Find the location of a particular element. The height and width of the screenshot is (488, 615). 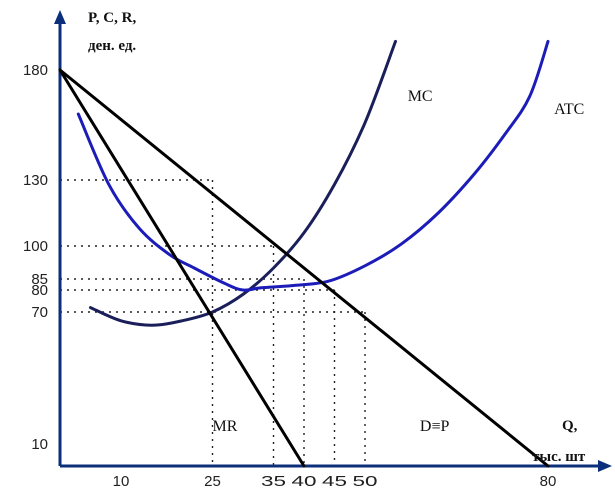

y-tick-label: 10 is located at coordinates (39, 444).